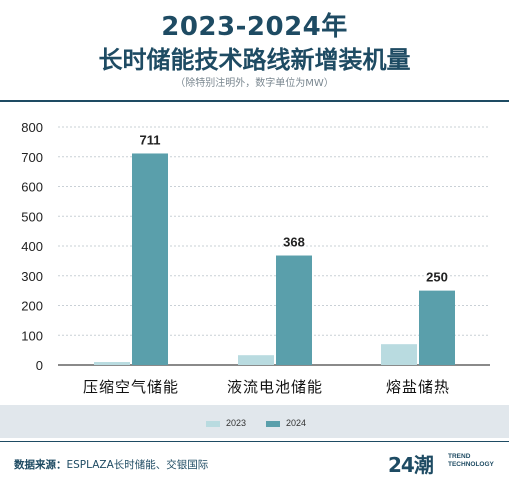 This screenshot has width=509, height=491. Describe the element at coordinates (32, 246) in the screenshot. I see `y-tick-label: 400` at that location.